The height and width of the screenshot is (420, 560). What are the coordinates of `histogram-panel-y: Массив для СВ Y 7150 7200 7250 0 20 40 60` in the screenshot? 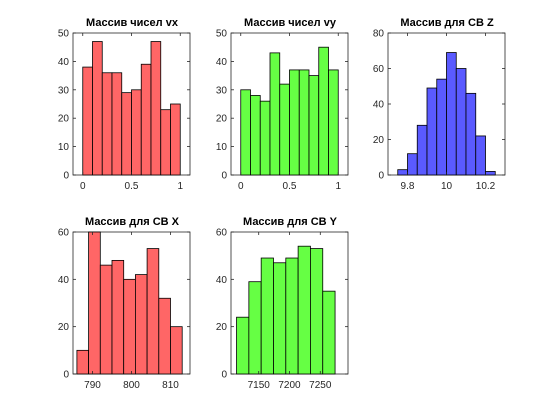 It's located at (282, 303).